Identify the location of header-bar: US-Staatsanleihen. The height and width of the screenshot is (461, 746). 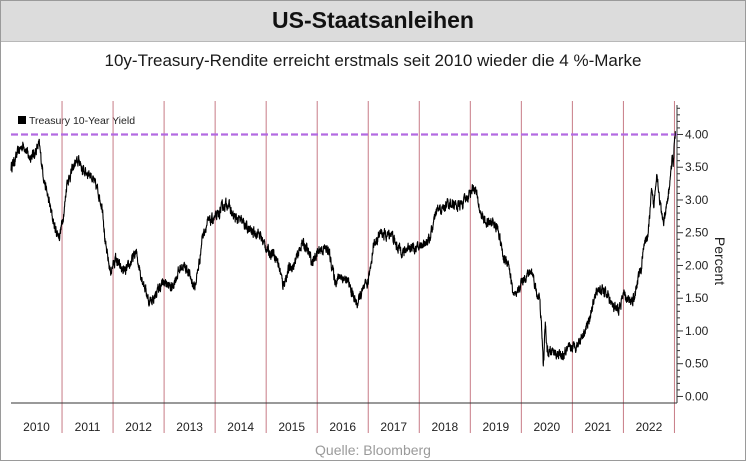
(373, 21).